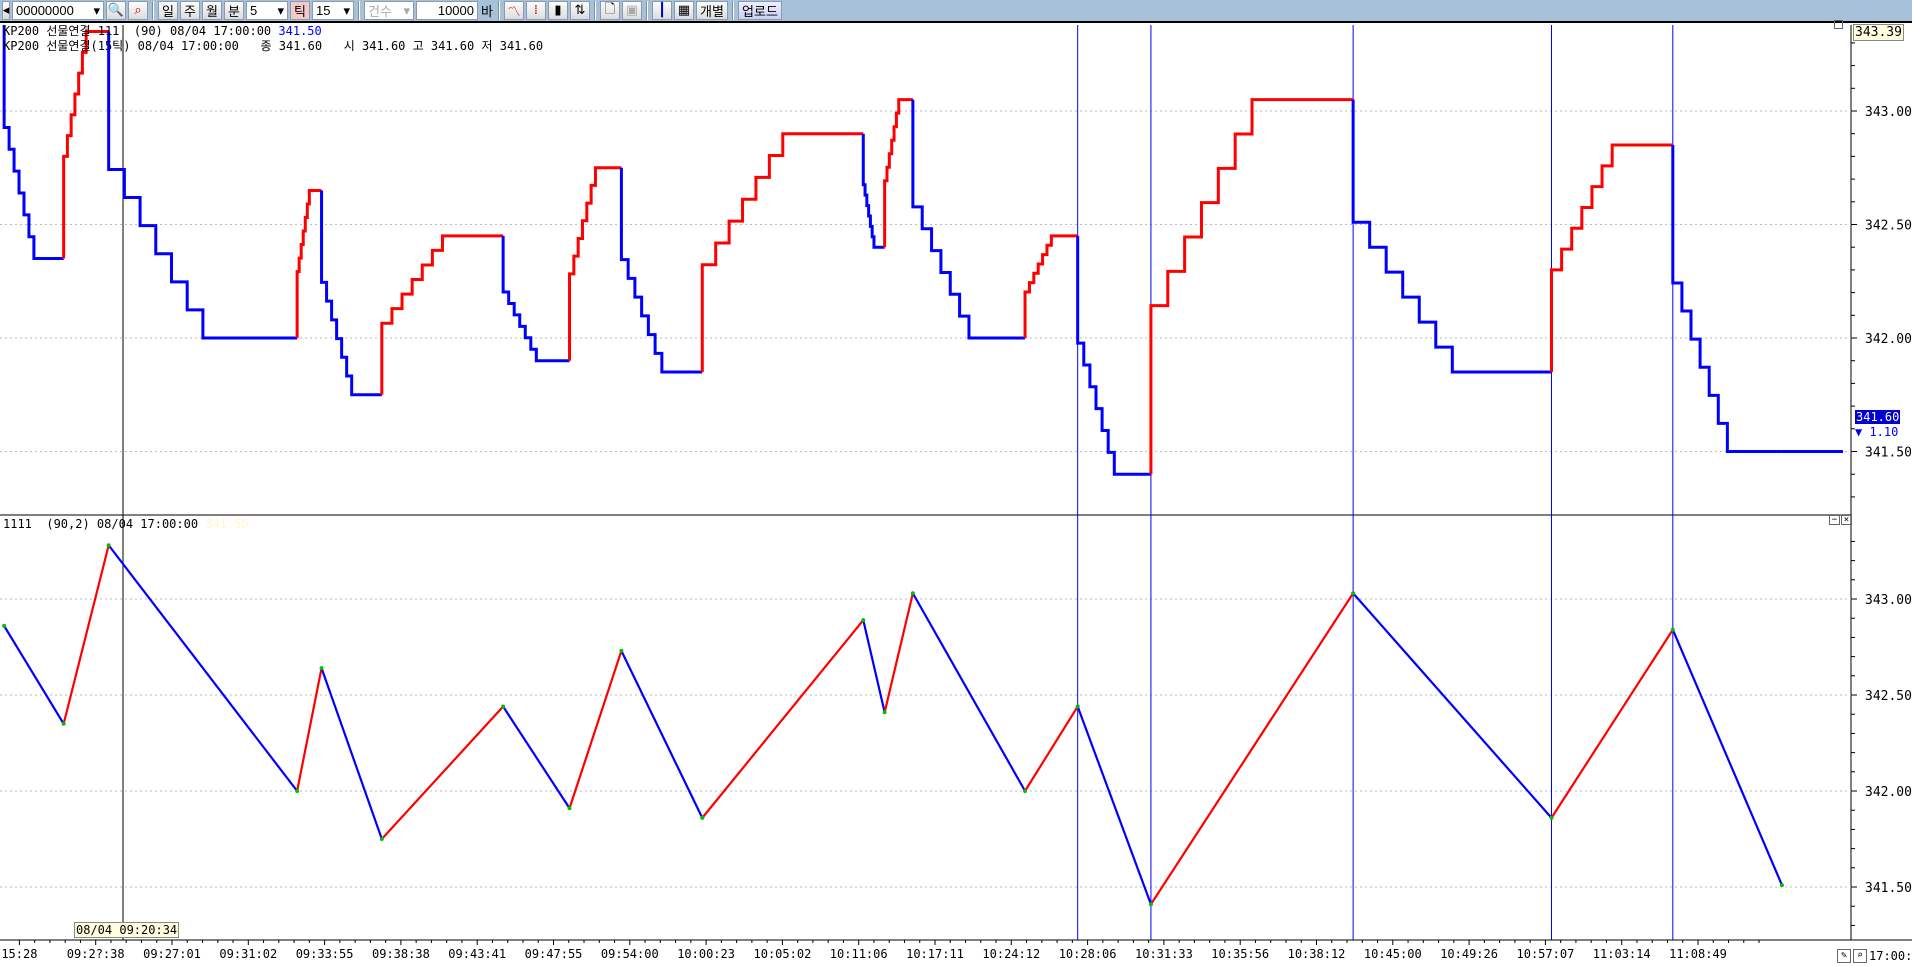 Image resolution: width=1912 pixels, height=966 pixels. I want to click on minute-value: 5, so click(254, 10).